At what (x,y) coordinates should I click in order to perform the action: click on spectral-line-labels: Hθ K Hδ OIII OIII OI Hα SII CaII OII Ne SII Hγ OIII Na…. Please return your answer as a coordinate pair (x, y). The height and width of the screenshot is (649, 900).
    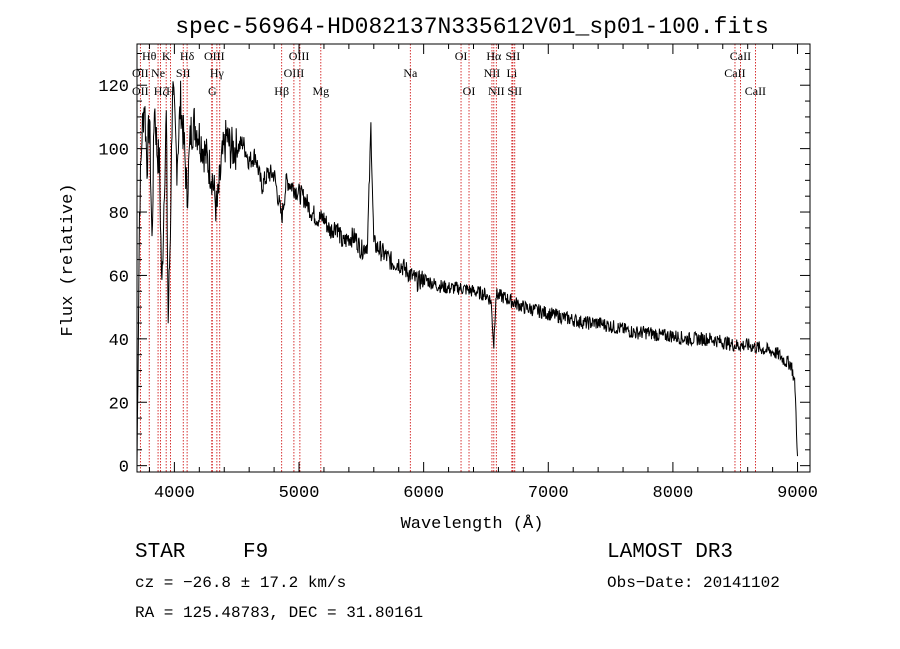
    Looking at the image, I should click on (449, 73).